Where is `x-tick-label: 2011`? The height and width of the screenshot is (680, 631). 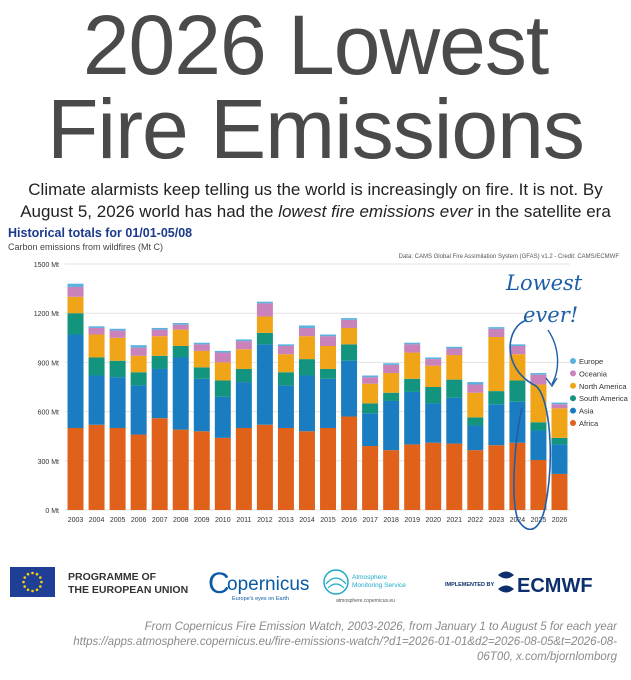
x-tick-label: 2011 is located at coordinates (243, 520).